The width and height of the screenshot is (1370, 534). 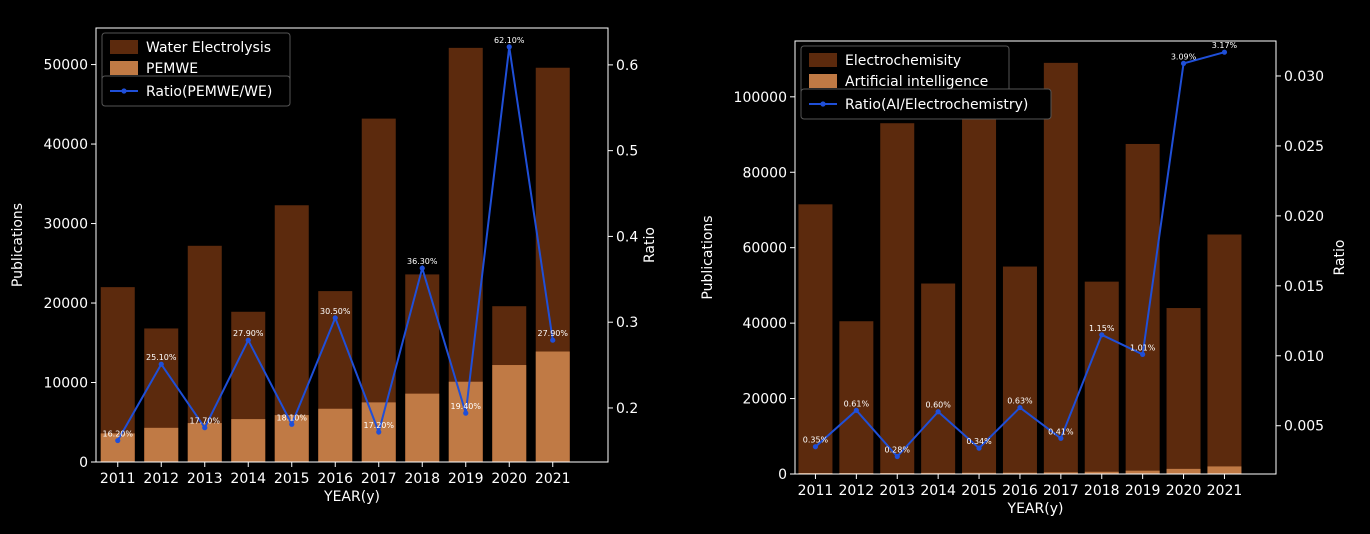 I want to click on y-tick-label: 0, so click(x=782, y=475).